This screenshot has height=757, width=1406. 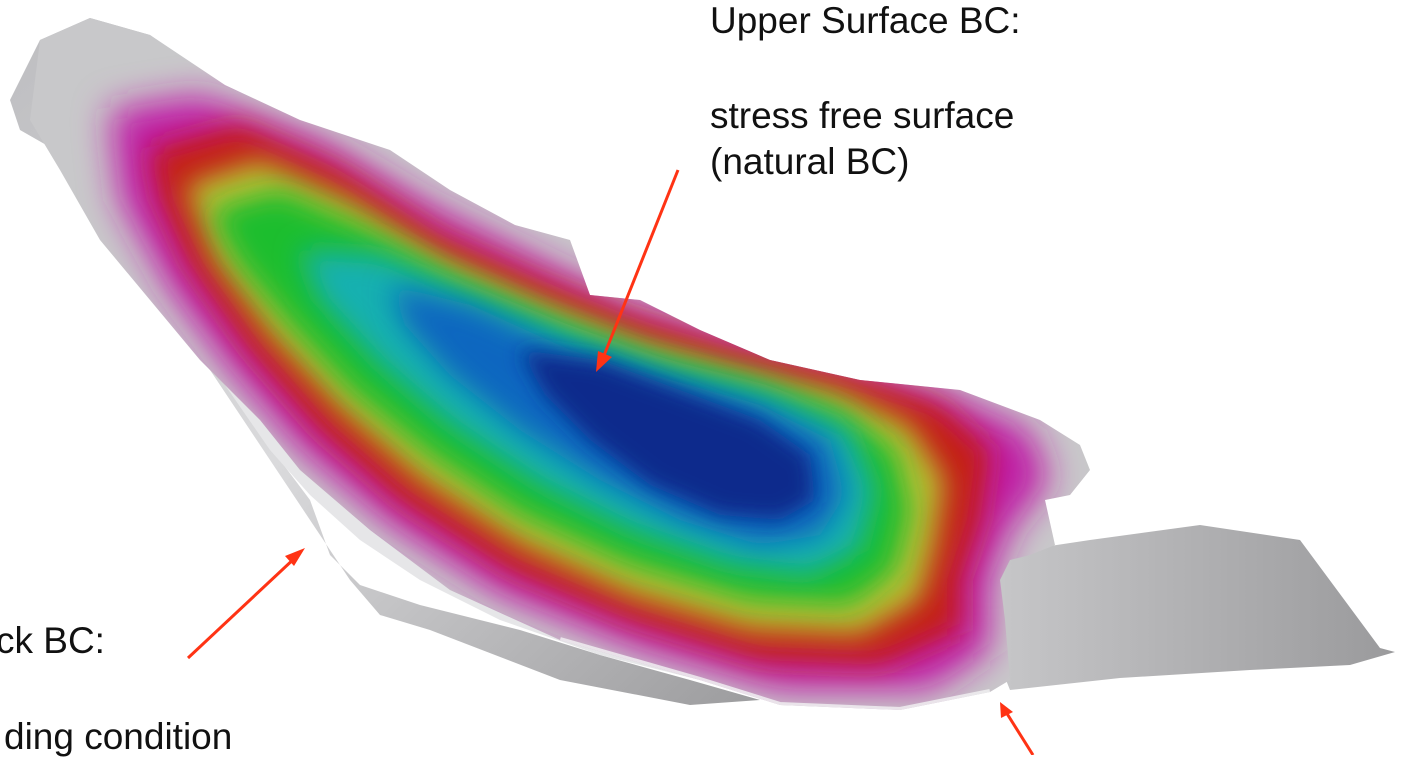 What do you see at coordinates (862, 115) in the screenshot?
I see `upper-surface-bc-description: stress free surface` at bounding box center [862, 115].